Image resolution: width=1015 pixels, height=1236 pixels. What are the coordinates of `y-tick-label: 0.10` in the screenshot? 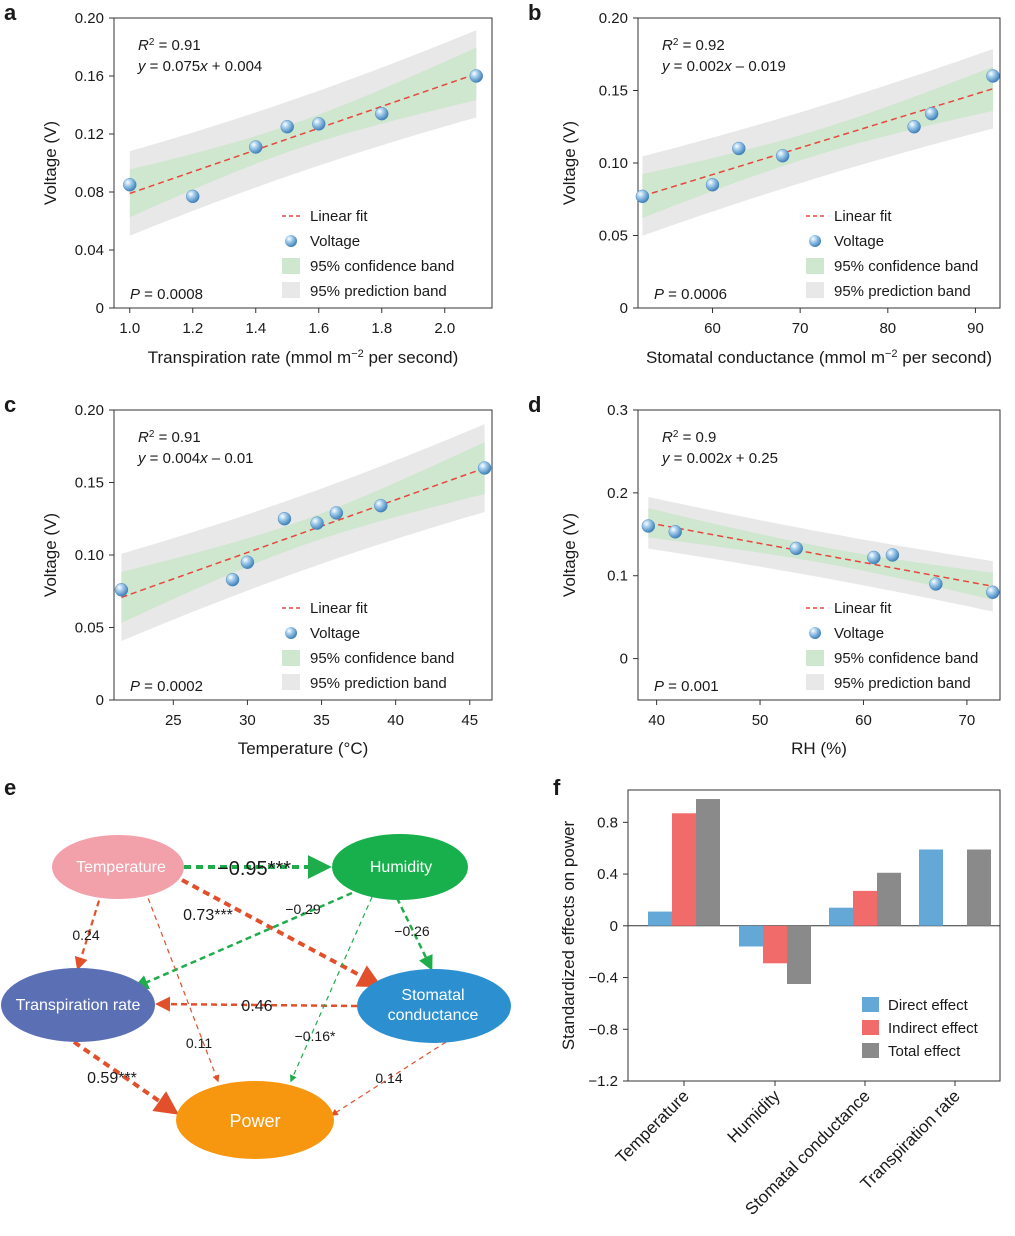 It's located at (89, 555).